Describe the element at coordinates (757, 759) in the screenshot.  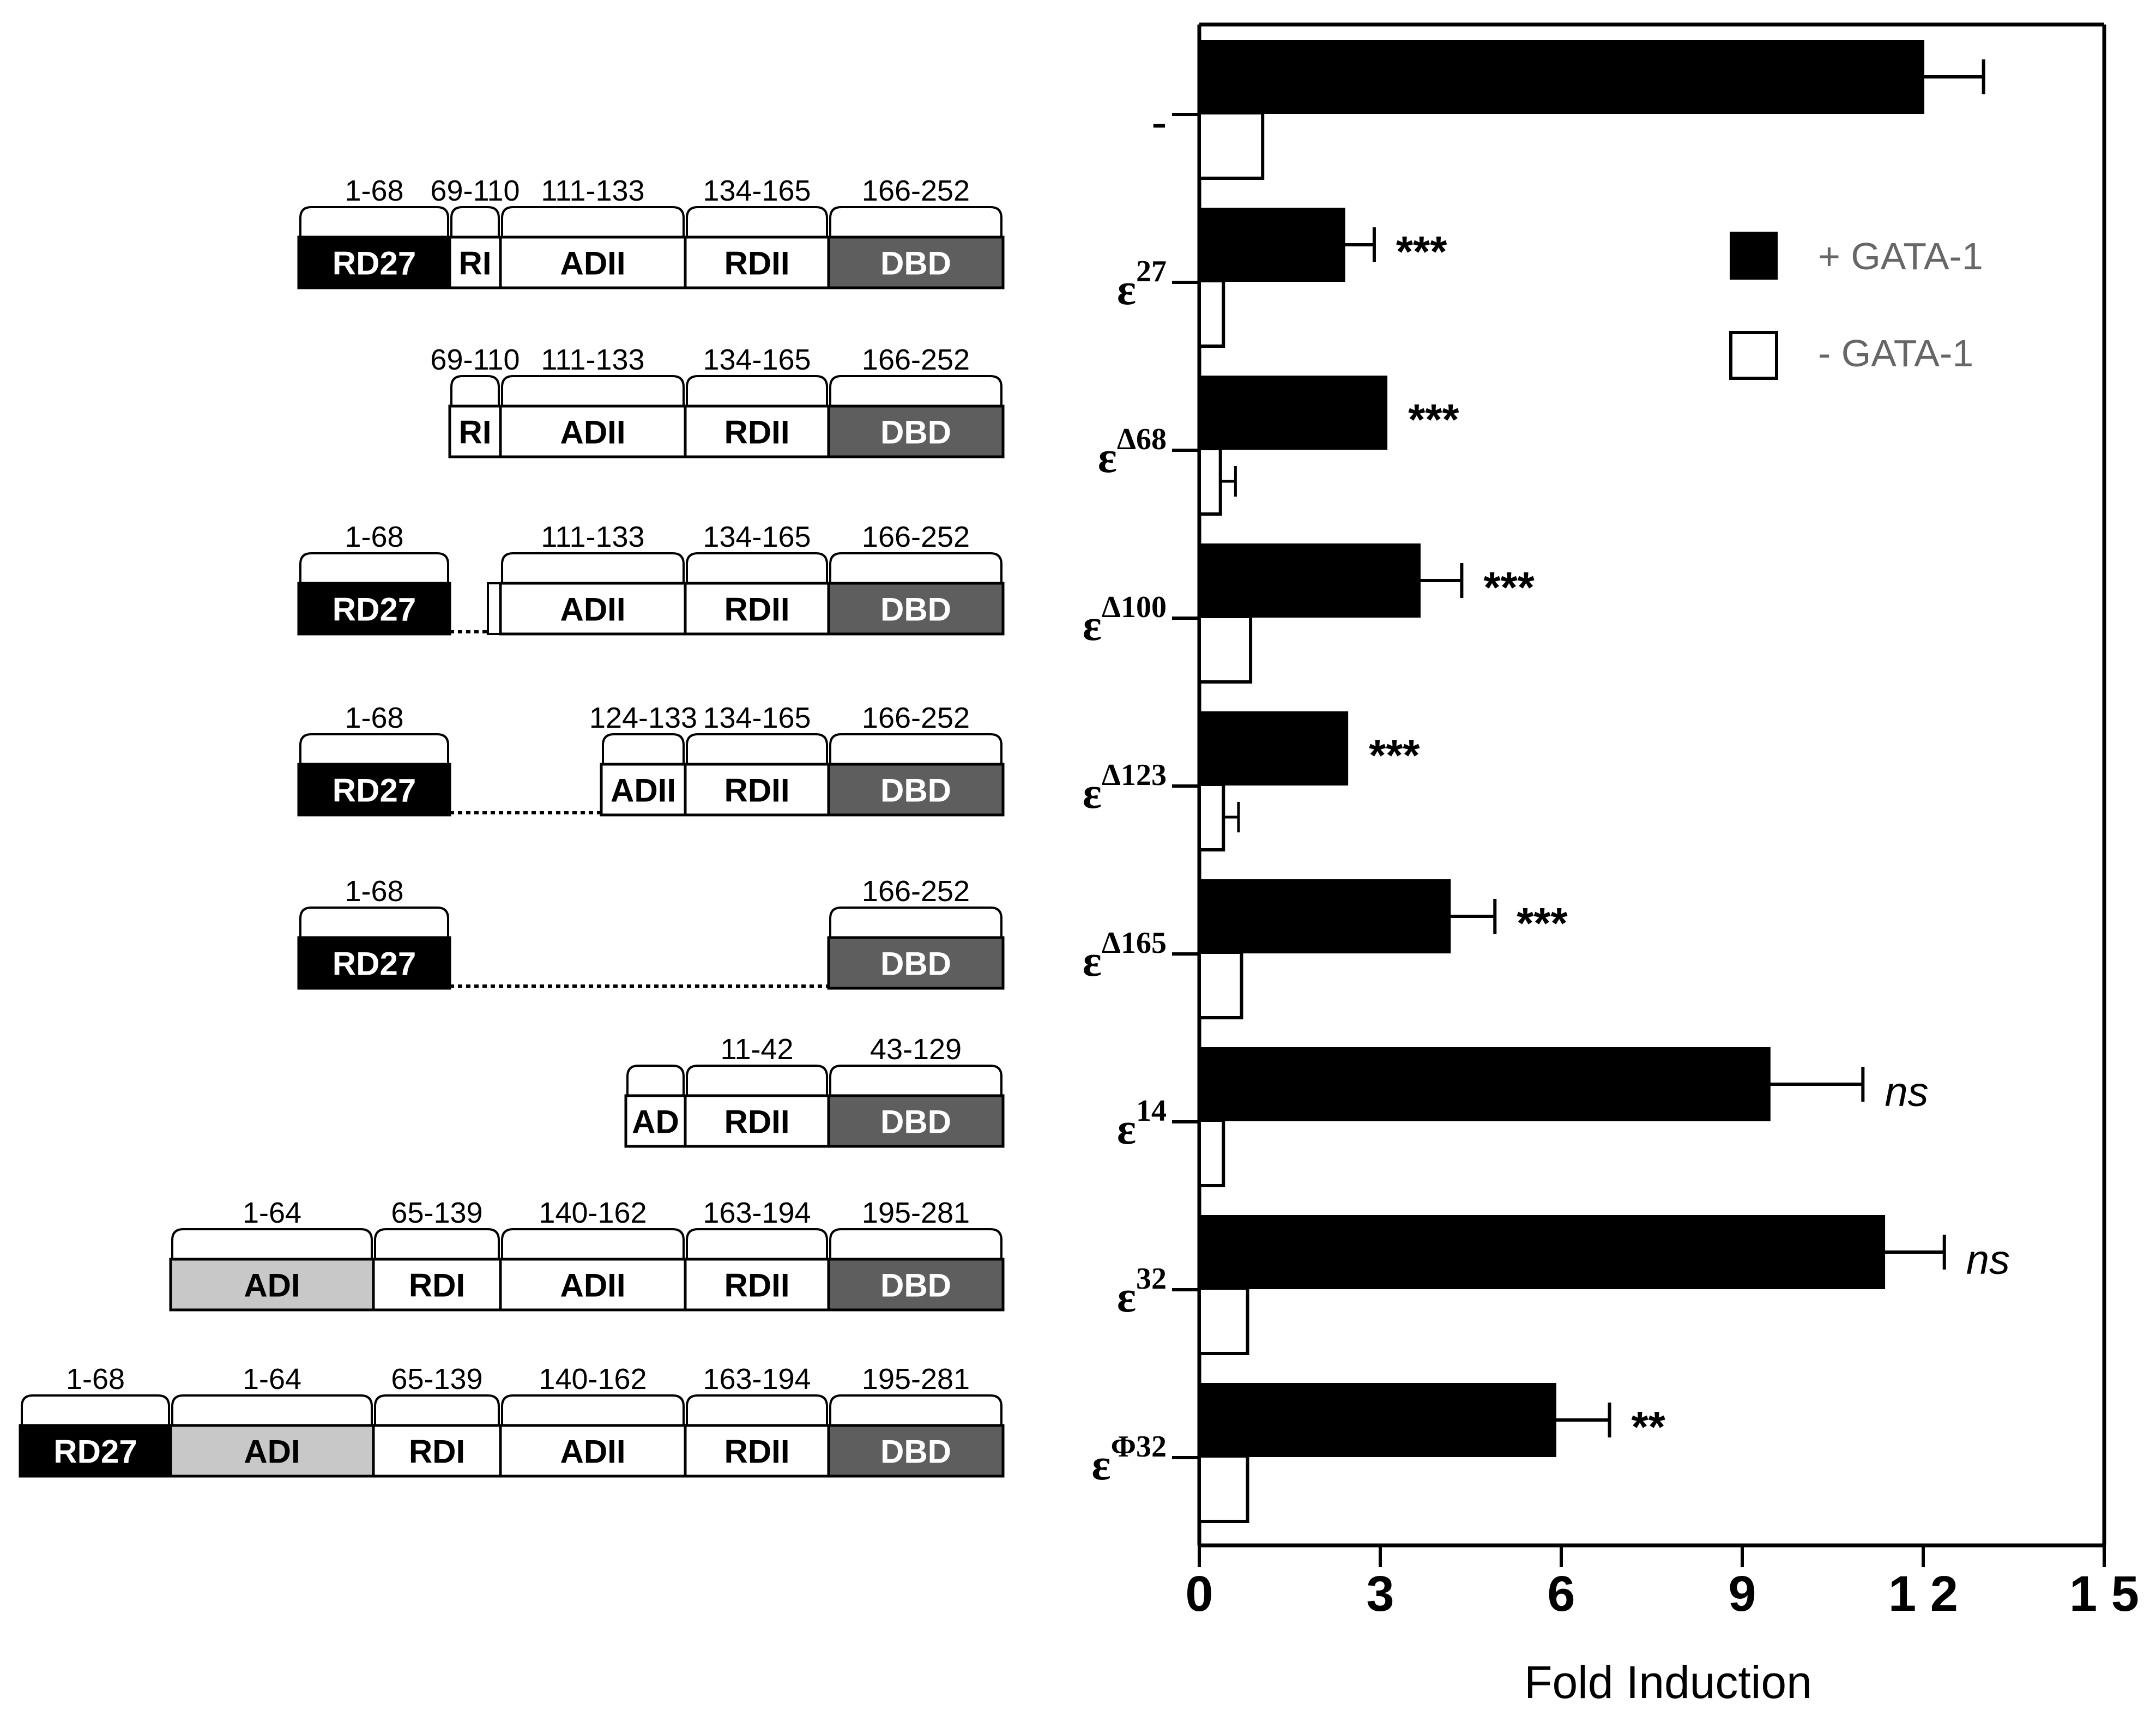
I see `domain-segment: RDII 134-165` at that location.